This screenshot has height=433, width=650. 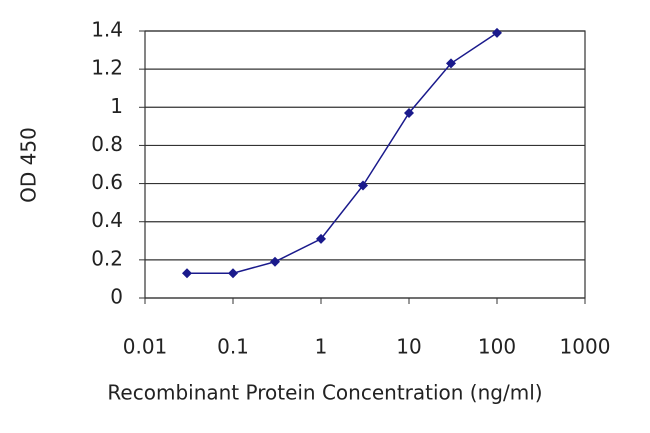 What do you see at coordinates (29, 165) in the screenshot?
I see `y-axis-label: OD 450` at bounding box center [29, 165].